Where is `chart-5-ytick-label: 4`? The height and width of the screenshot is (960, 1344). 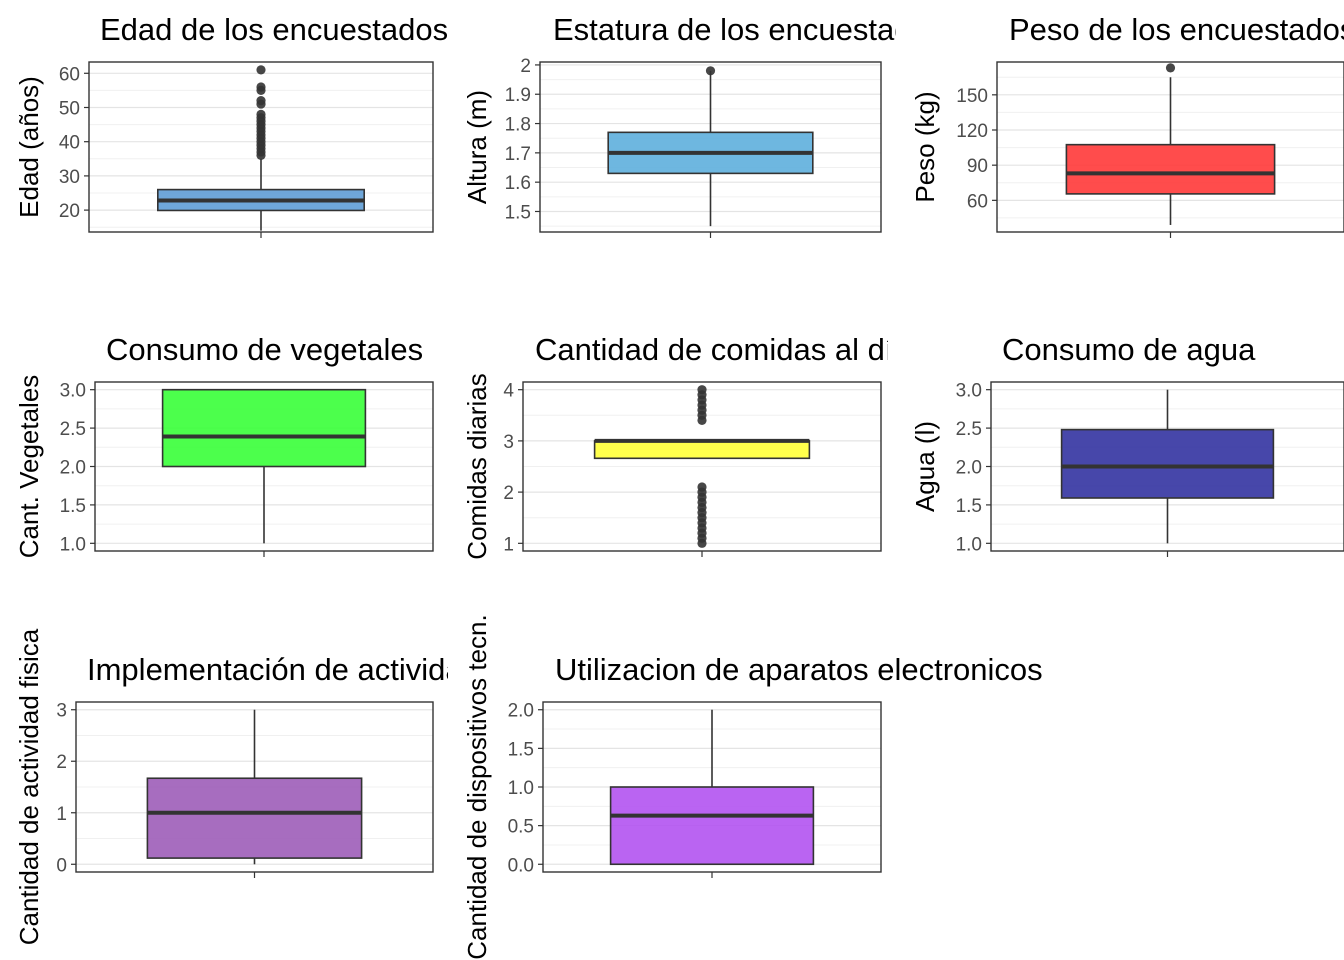 chart-5-ytick-label: 4 is located at coordinates (508, 391).